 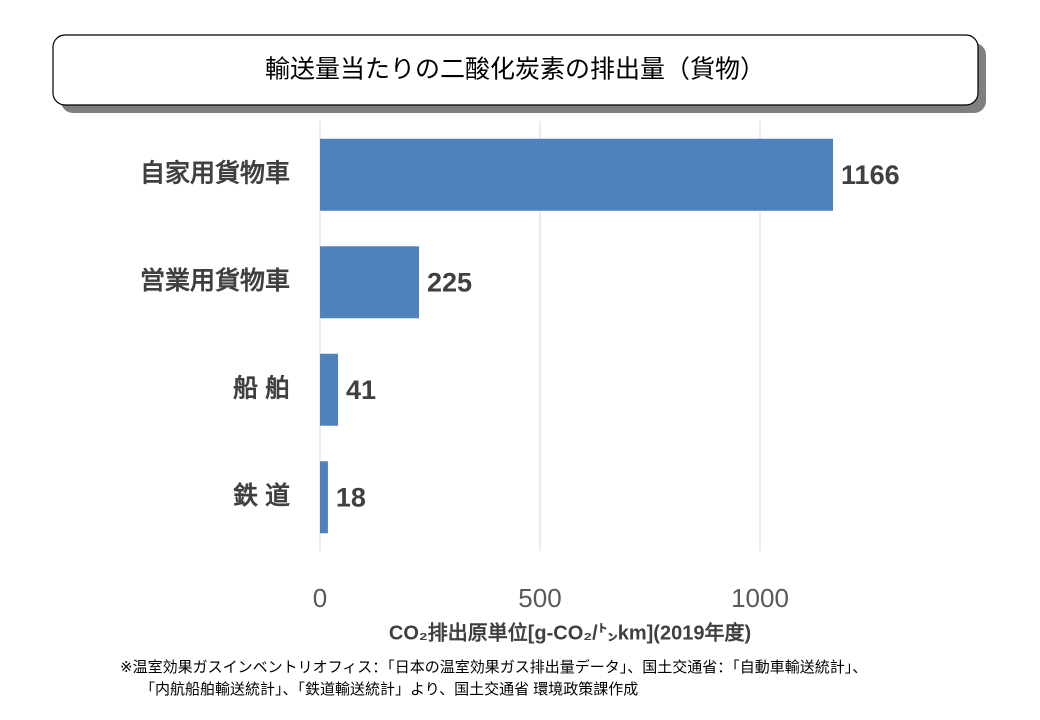 What do you see at coordinates (351, 497) in the screenshot?
I see `data-label: 18` at bounding box center [351, 497].